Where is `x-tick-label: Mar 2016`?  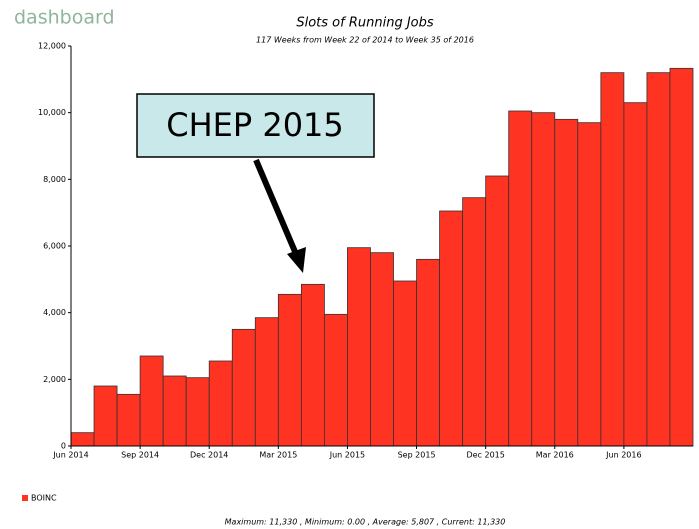 x-tick-label: Mar 2016 is located at coordinates (555, 455).